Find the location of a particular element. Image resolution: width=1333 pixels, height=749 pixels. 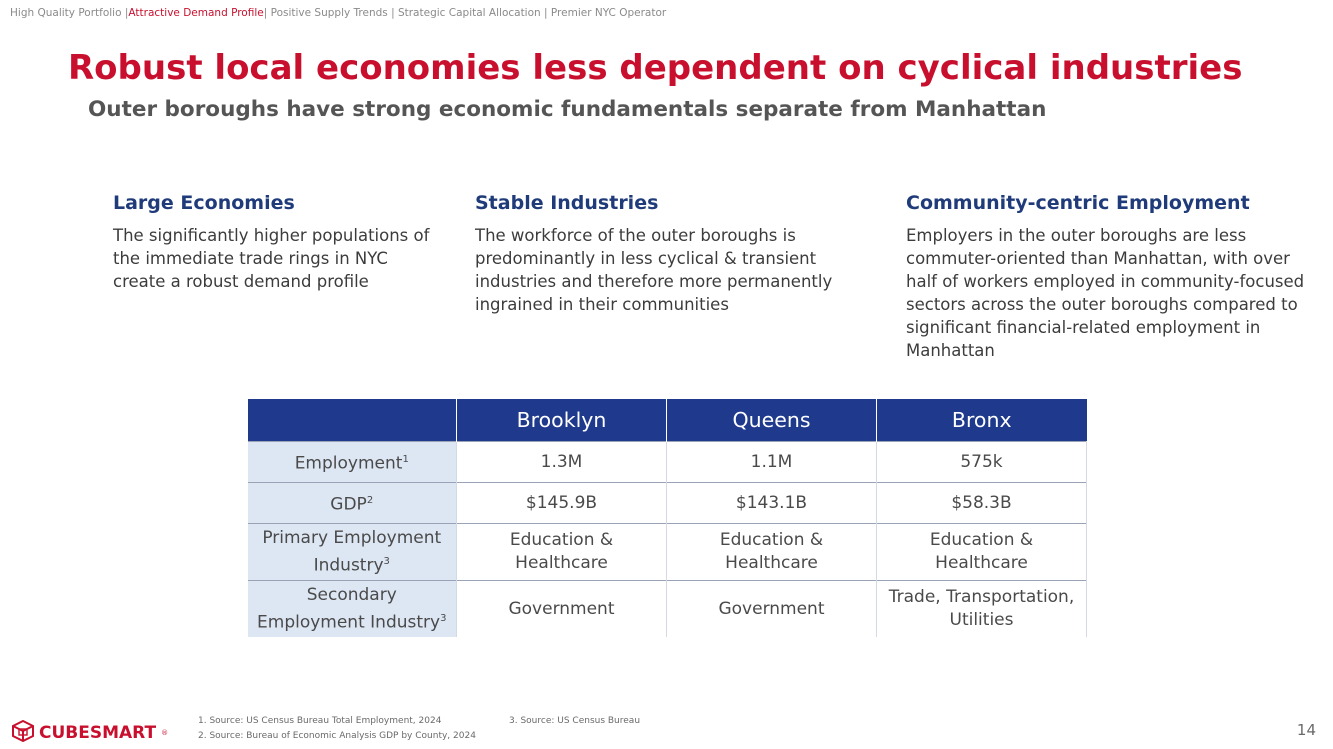

row-label-gdp: GDP2 is located at coordinates (352, 503).